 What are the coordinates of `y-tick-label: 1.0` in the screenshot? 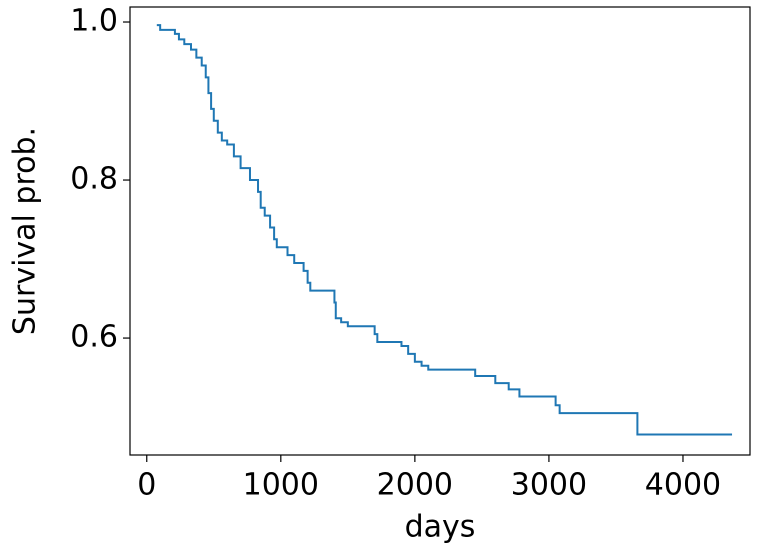 It's located at (94, 21).